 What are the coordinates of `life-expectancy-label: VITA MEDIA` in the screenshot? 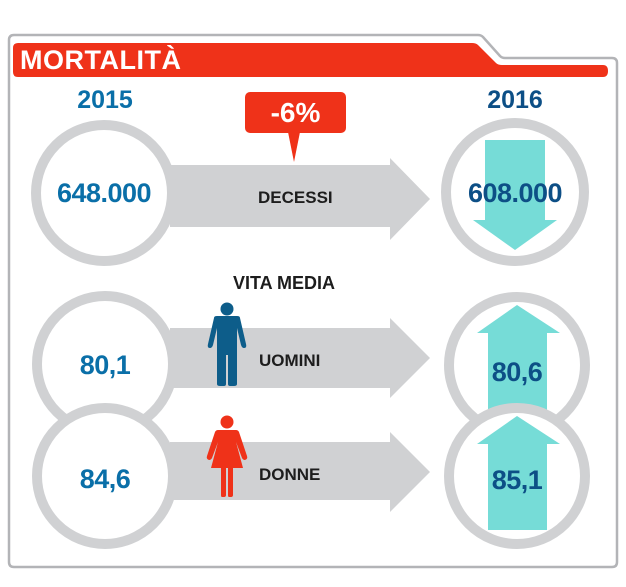 It's located at (284, 283).